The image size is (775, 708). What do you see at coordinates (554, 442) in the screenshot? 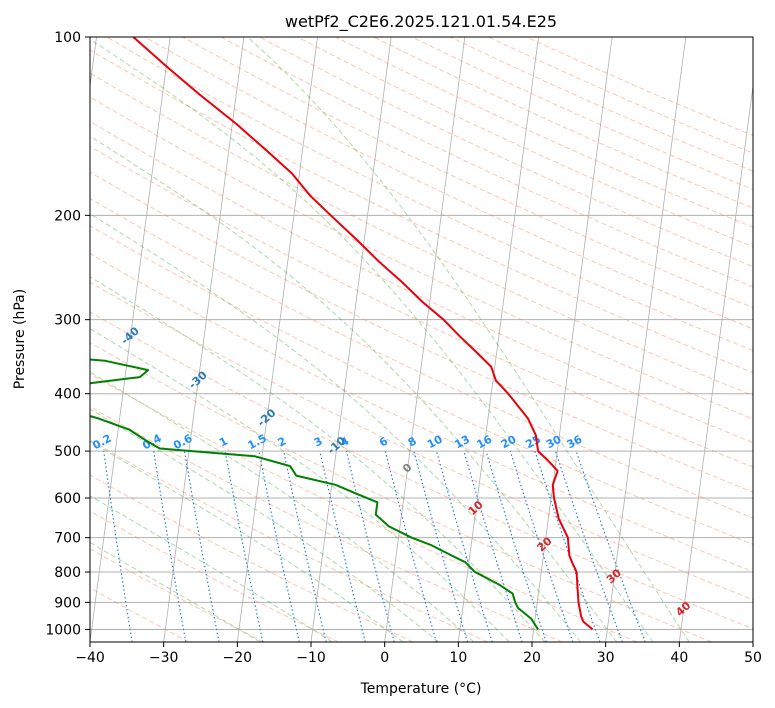
I see `mixing-ratio-label: 30` at bounding box center [554, 442].